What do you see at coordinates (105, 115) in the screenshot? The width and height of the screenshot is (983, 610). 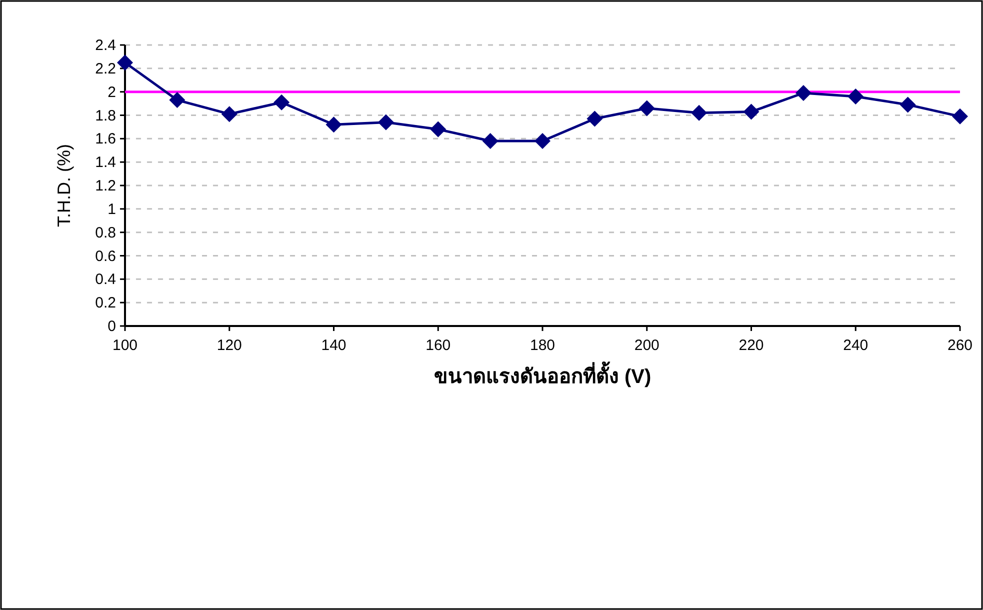 I see `y-tick-label: 1.8` at bounding box center [105, 115].